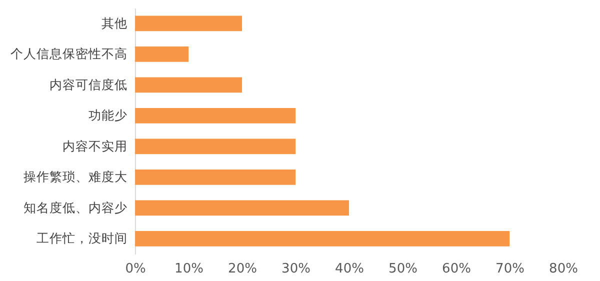  Describe the element at coordinates (403, 269) in the screenshot. I see `x-tick-label: 50%` at that location.